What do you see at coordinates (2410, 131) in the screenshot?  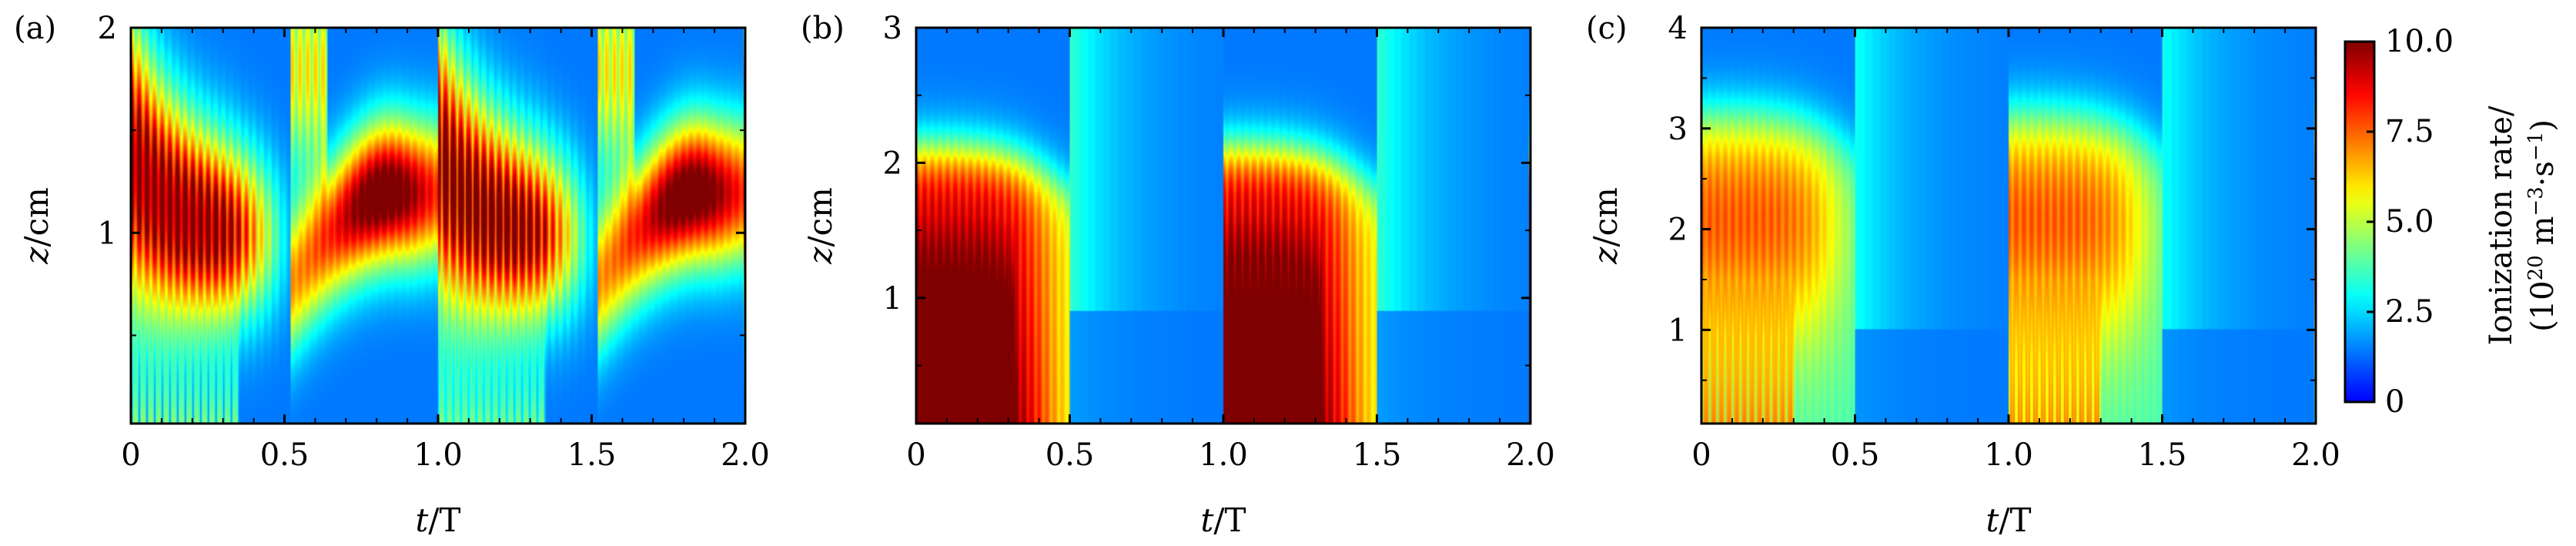 I see `colorbar-tick-label: 7.5` at bounding box center [2410, 131].